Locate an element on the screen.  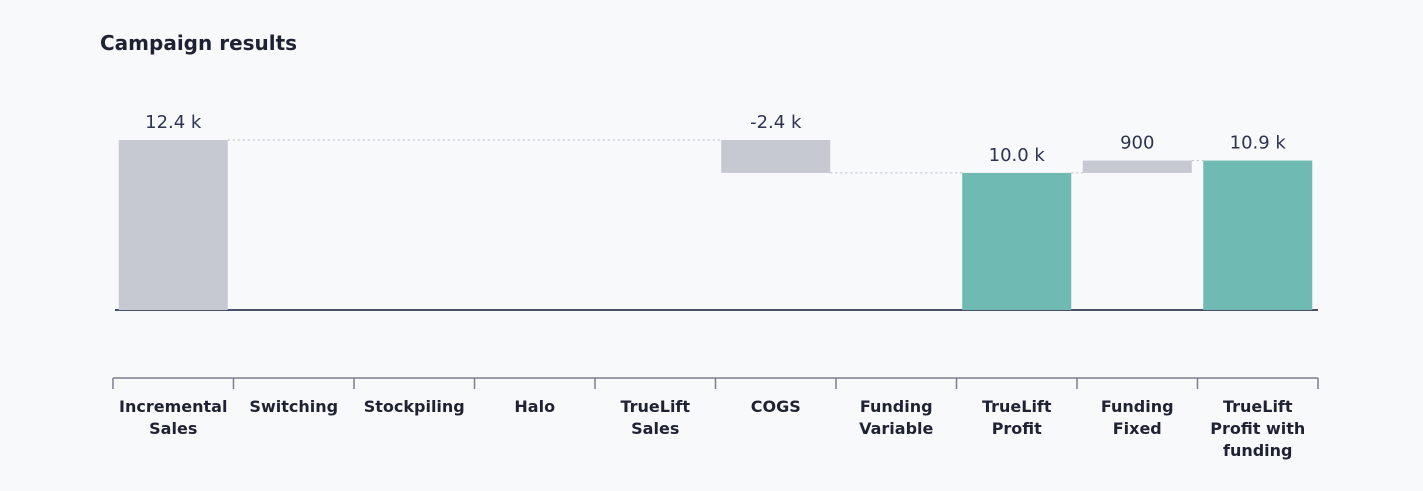
x-tick-label: TrueLift Profit with funding is located at coordinates (1258, 428).